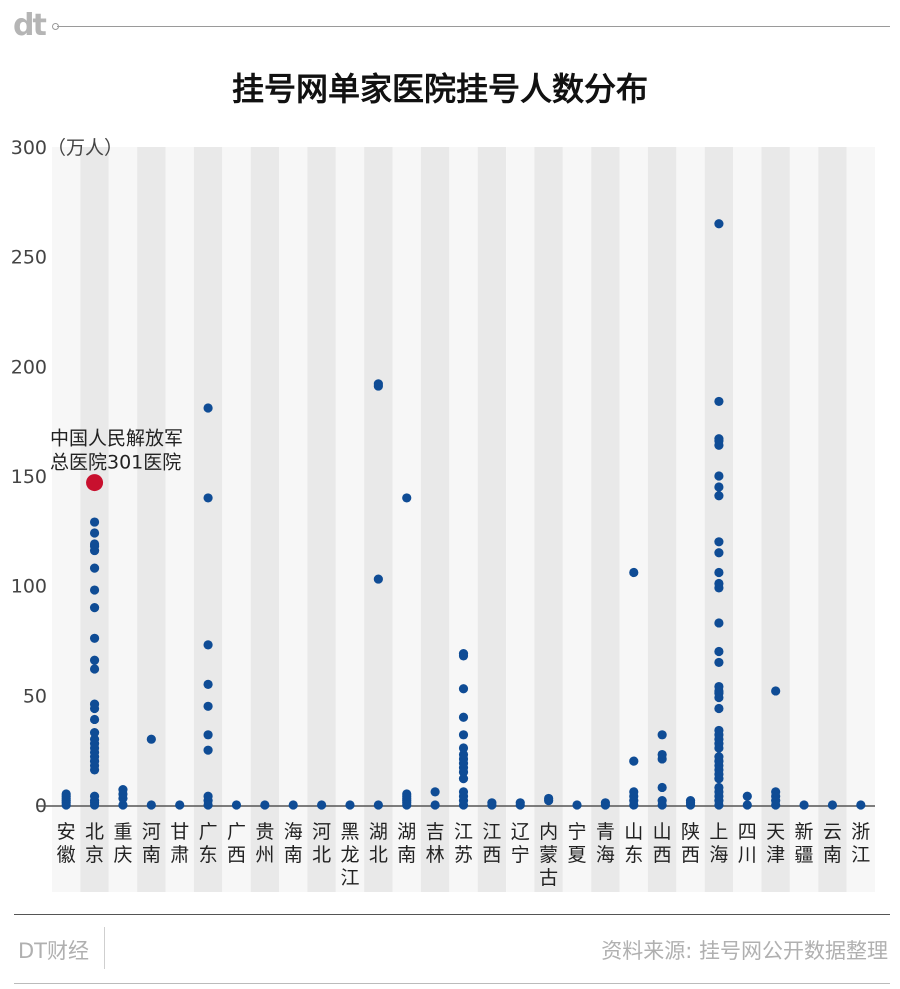 The width and height of the screenshot is (900, 989). What do you see at coordinates (321, 843) in the screenshot?
I see `x-tick-label: 河北` at bounding box center [321, 843].